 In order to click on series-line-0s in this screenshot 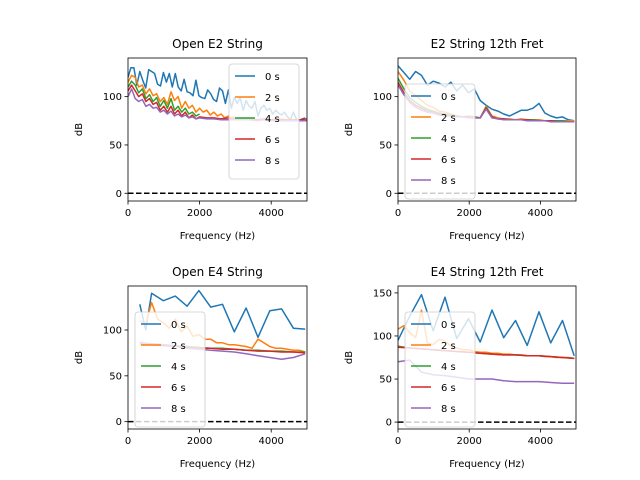, I will do `click(222, 314)`.